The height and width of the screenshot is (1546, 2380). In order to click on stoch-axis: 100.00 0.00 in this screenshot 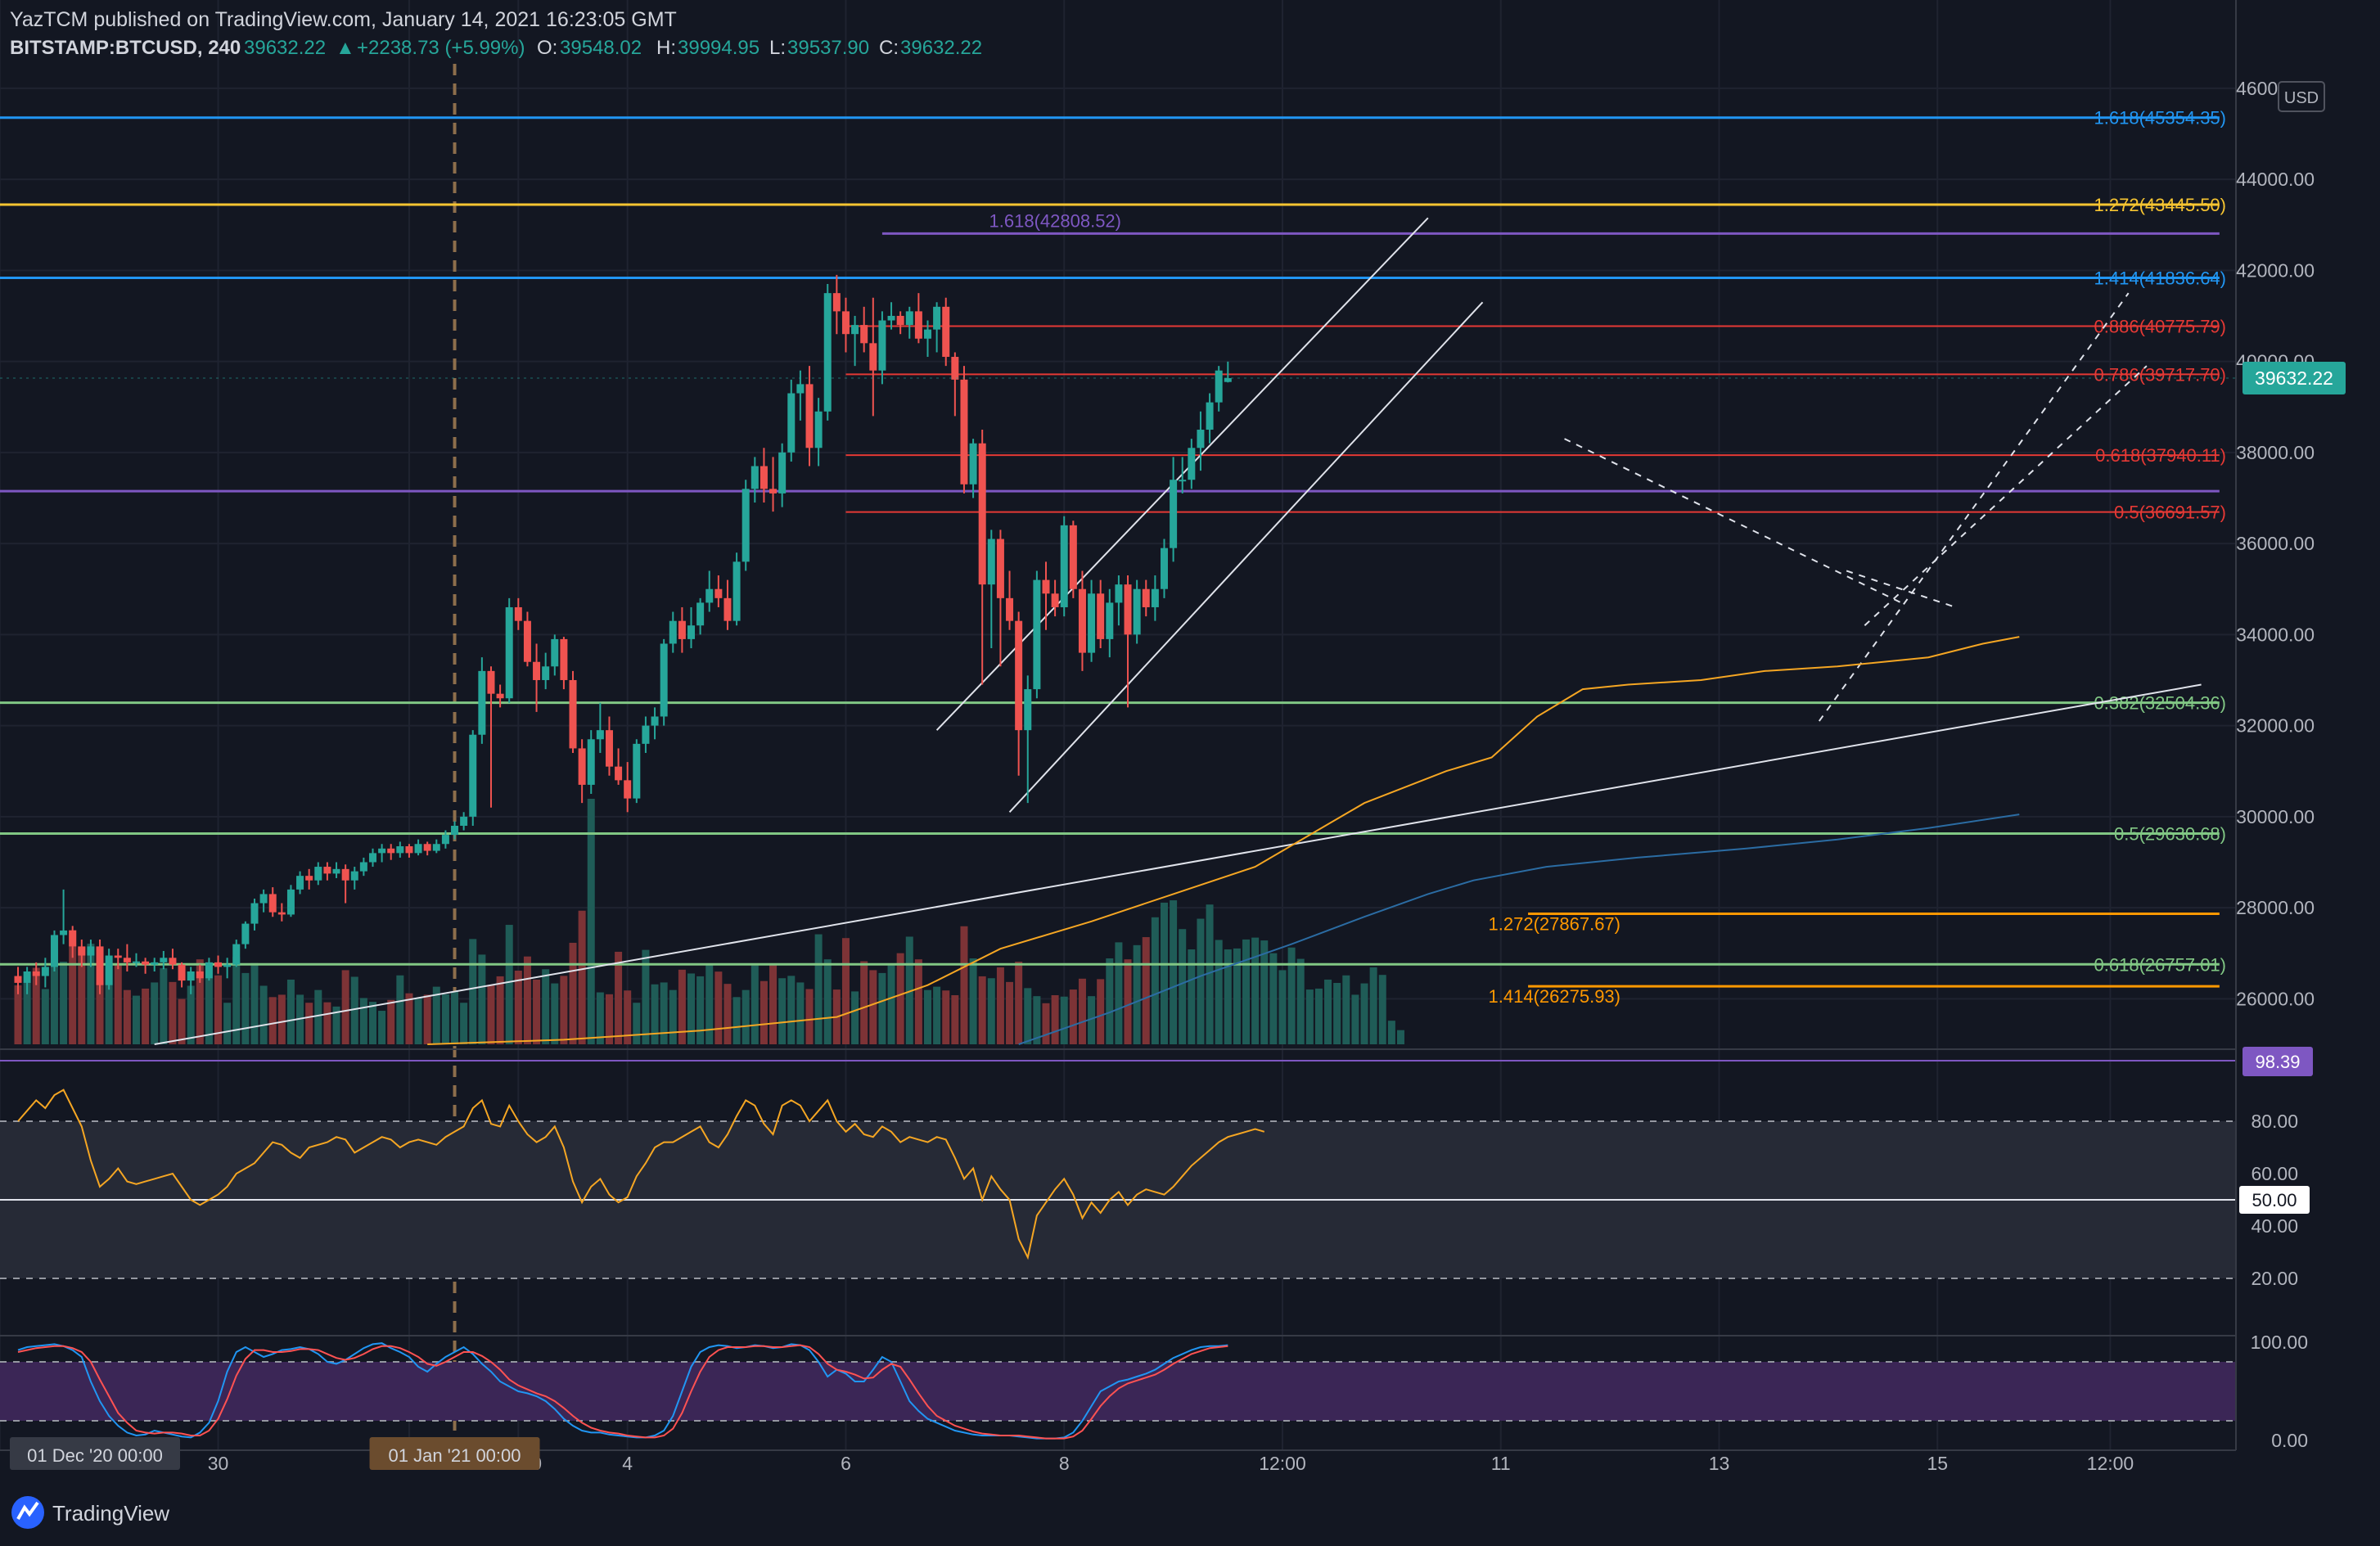, I will do `click(2280, 1392)`.